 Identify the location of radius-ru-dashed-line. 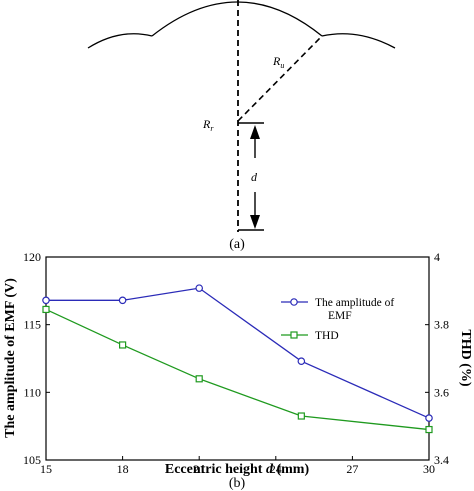
(280, 78).